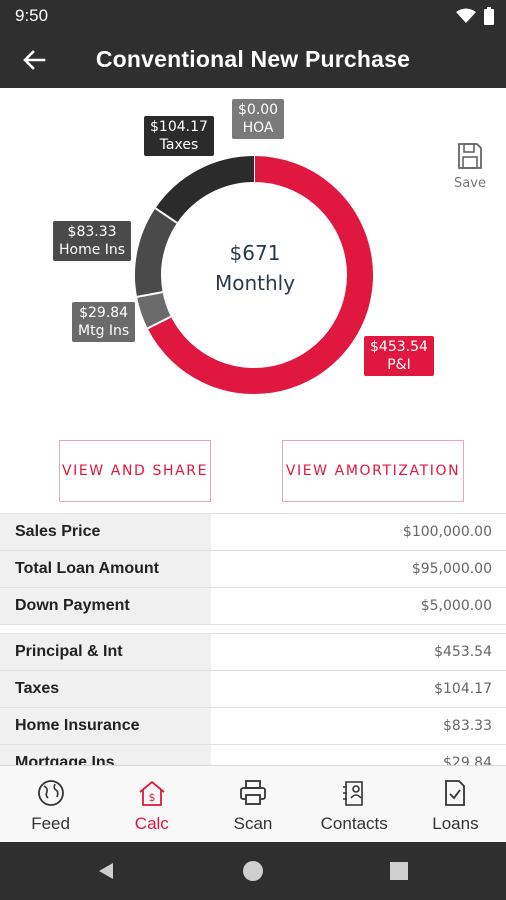  What do you see at coordinates (253, 689) in the screenshot?
I see `table-row: Taxes $104.17` at bounding box center [253, 689].